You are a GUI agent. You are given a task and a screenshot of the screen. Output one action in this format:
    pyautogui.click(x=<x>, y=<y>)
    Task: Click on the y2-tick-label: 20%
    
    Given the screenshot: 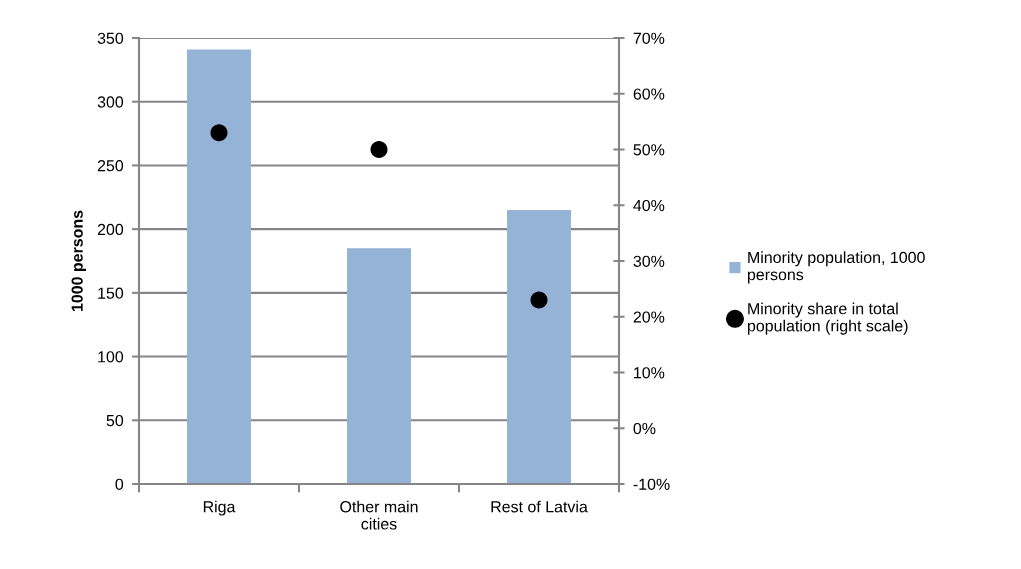 What is the action you would take?
    pyautogui.click(x=649, y=317)
    